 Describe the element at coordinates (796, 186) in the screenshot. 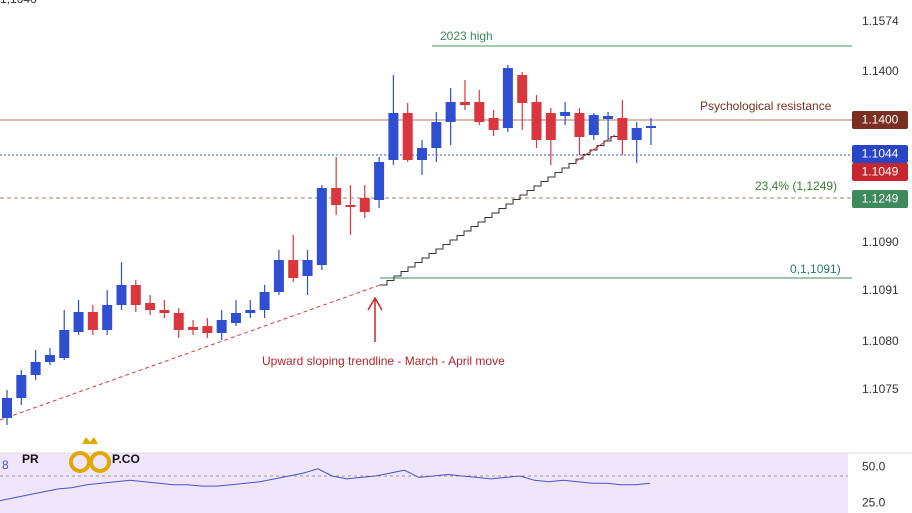

I see `annotation: 23,4% (1,1249)` at that location.